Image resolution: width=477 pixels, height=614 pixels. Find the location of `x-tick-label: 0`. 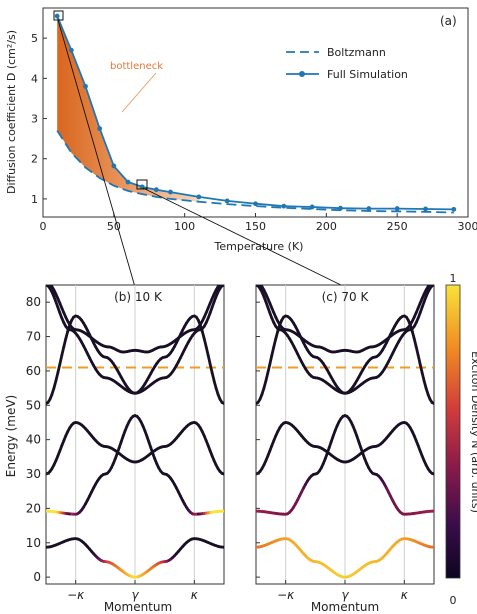

x-tick-label: 0 is located at coordinates (43, 226).